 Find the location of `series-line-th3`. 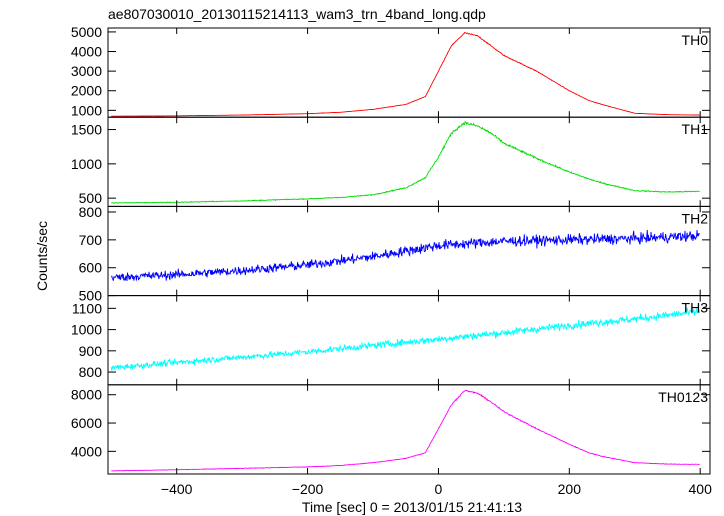

series-line-th3 is located at coordinates (405, 339).